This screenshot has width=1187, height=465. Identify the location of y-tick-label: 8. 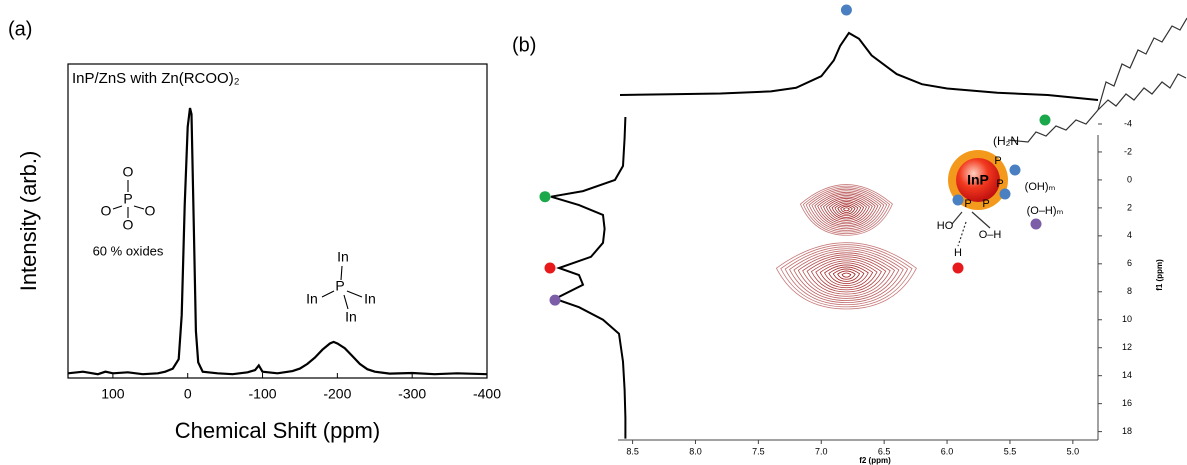
(1129, 291).